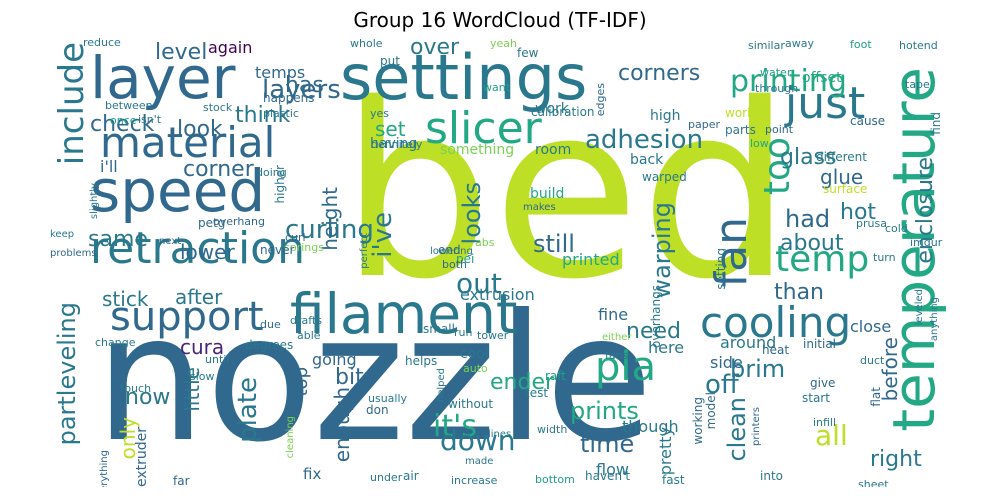 This screenshot has width=1000, height=500. I want to click on word-anything: anything, so click(934, 319).